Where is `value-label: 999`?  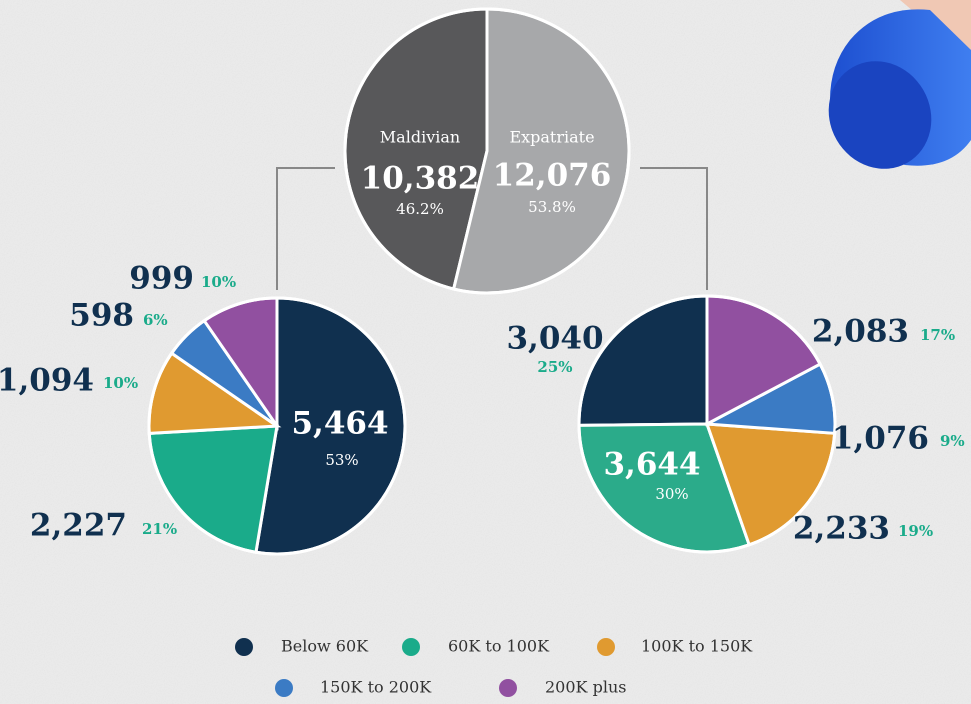
value-label: 999 is located at coordinates (161, 279).